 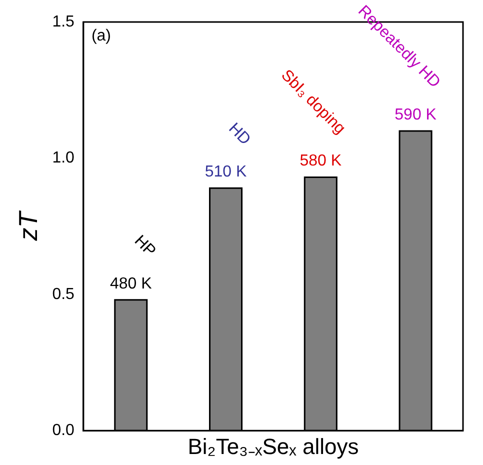 What do you see at coordinates (239, 134) in the screenshot?
I see `annotation: HD` at bounding box center [239, 134].